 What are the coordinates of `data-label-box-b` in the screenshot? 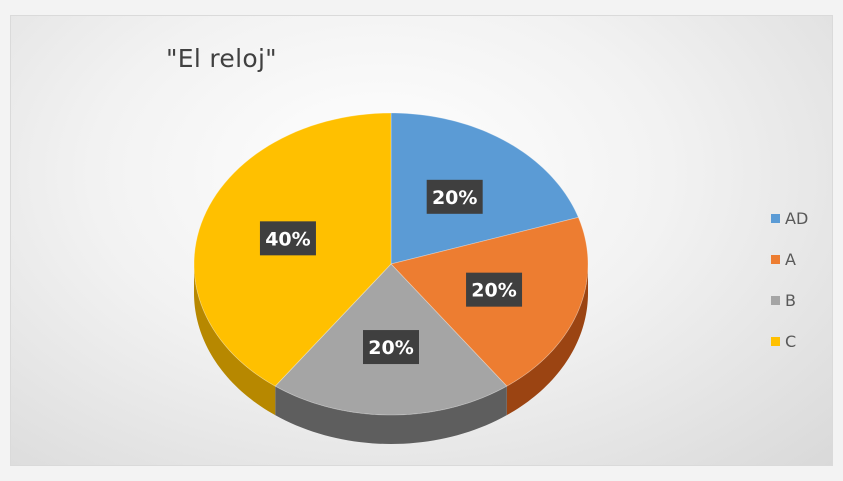 It's located at (391, 347).